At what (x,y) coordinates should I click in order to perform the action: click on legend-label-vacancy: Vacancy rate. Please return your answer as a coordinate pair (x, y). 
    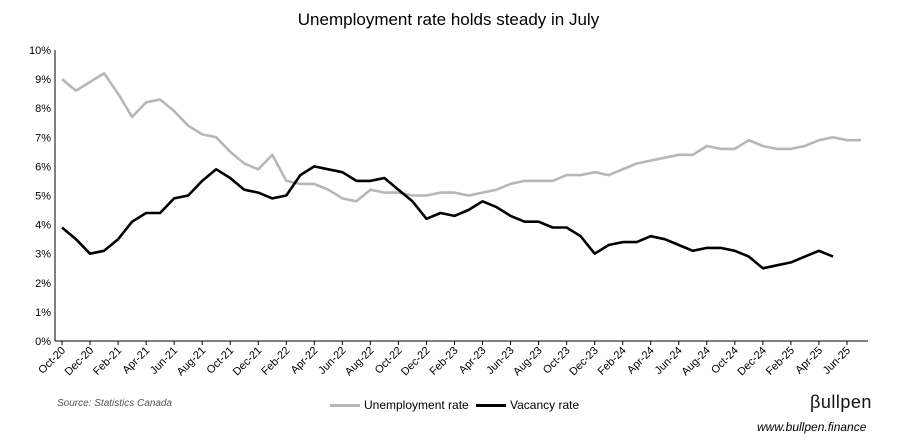
    Looking at the image, I should click on (545, 405).